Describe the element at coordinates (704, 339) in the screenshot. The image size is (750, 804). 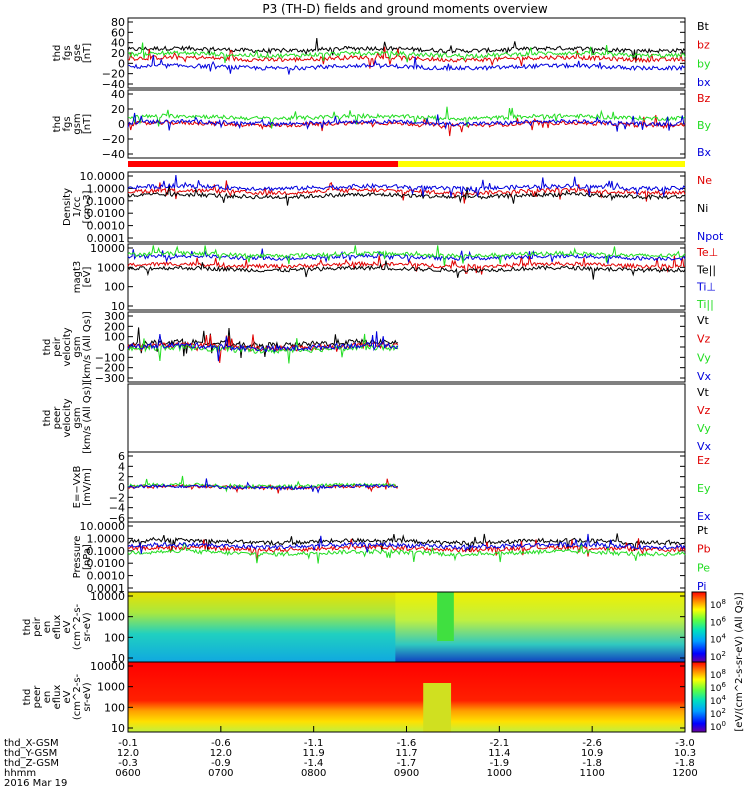
I see `legend-Vz: Vz` at that location.